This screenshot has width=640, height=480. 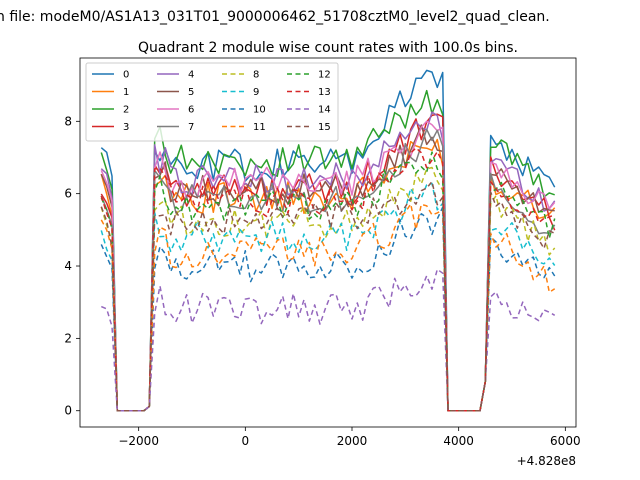 I want to click on x-tick-label: 2000, so click(x=352, y=441).